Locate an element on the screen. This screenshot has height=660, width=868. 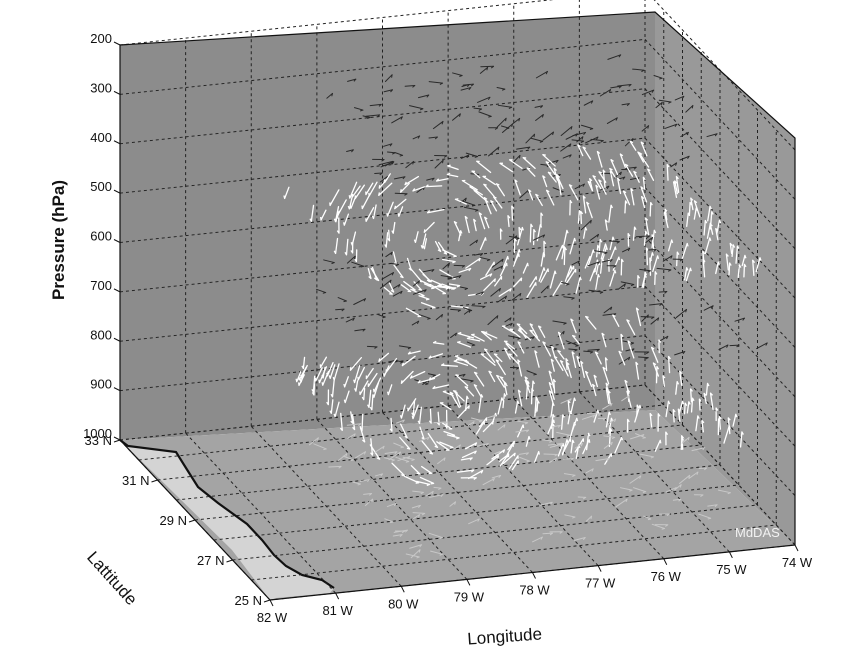
latitude-tick-label: 33 N is located at coordinates (98, 440).